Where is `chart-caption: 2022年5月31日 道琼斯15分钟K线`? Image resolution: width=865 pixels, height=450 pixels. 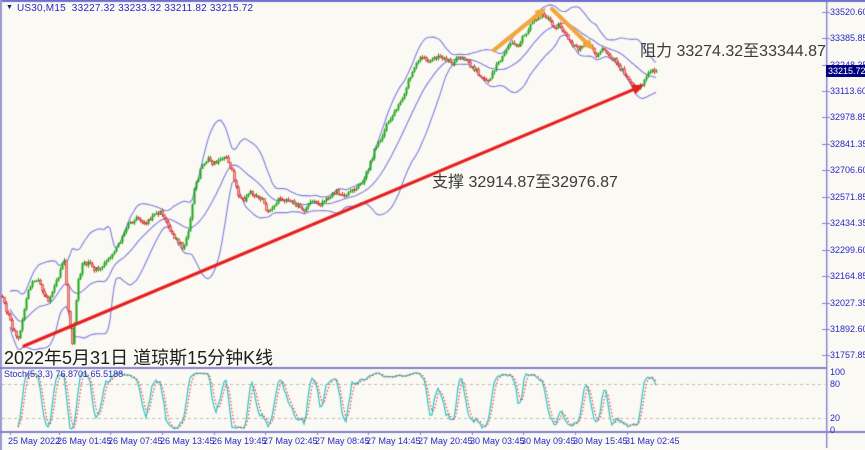
chart-caption: 2022年5月31日 道琼斯15分钟K线 is located at coordinates (139, 358).